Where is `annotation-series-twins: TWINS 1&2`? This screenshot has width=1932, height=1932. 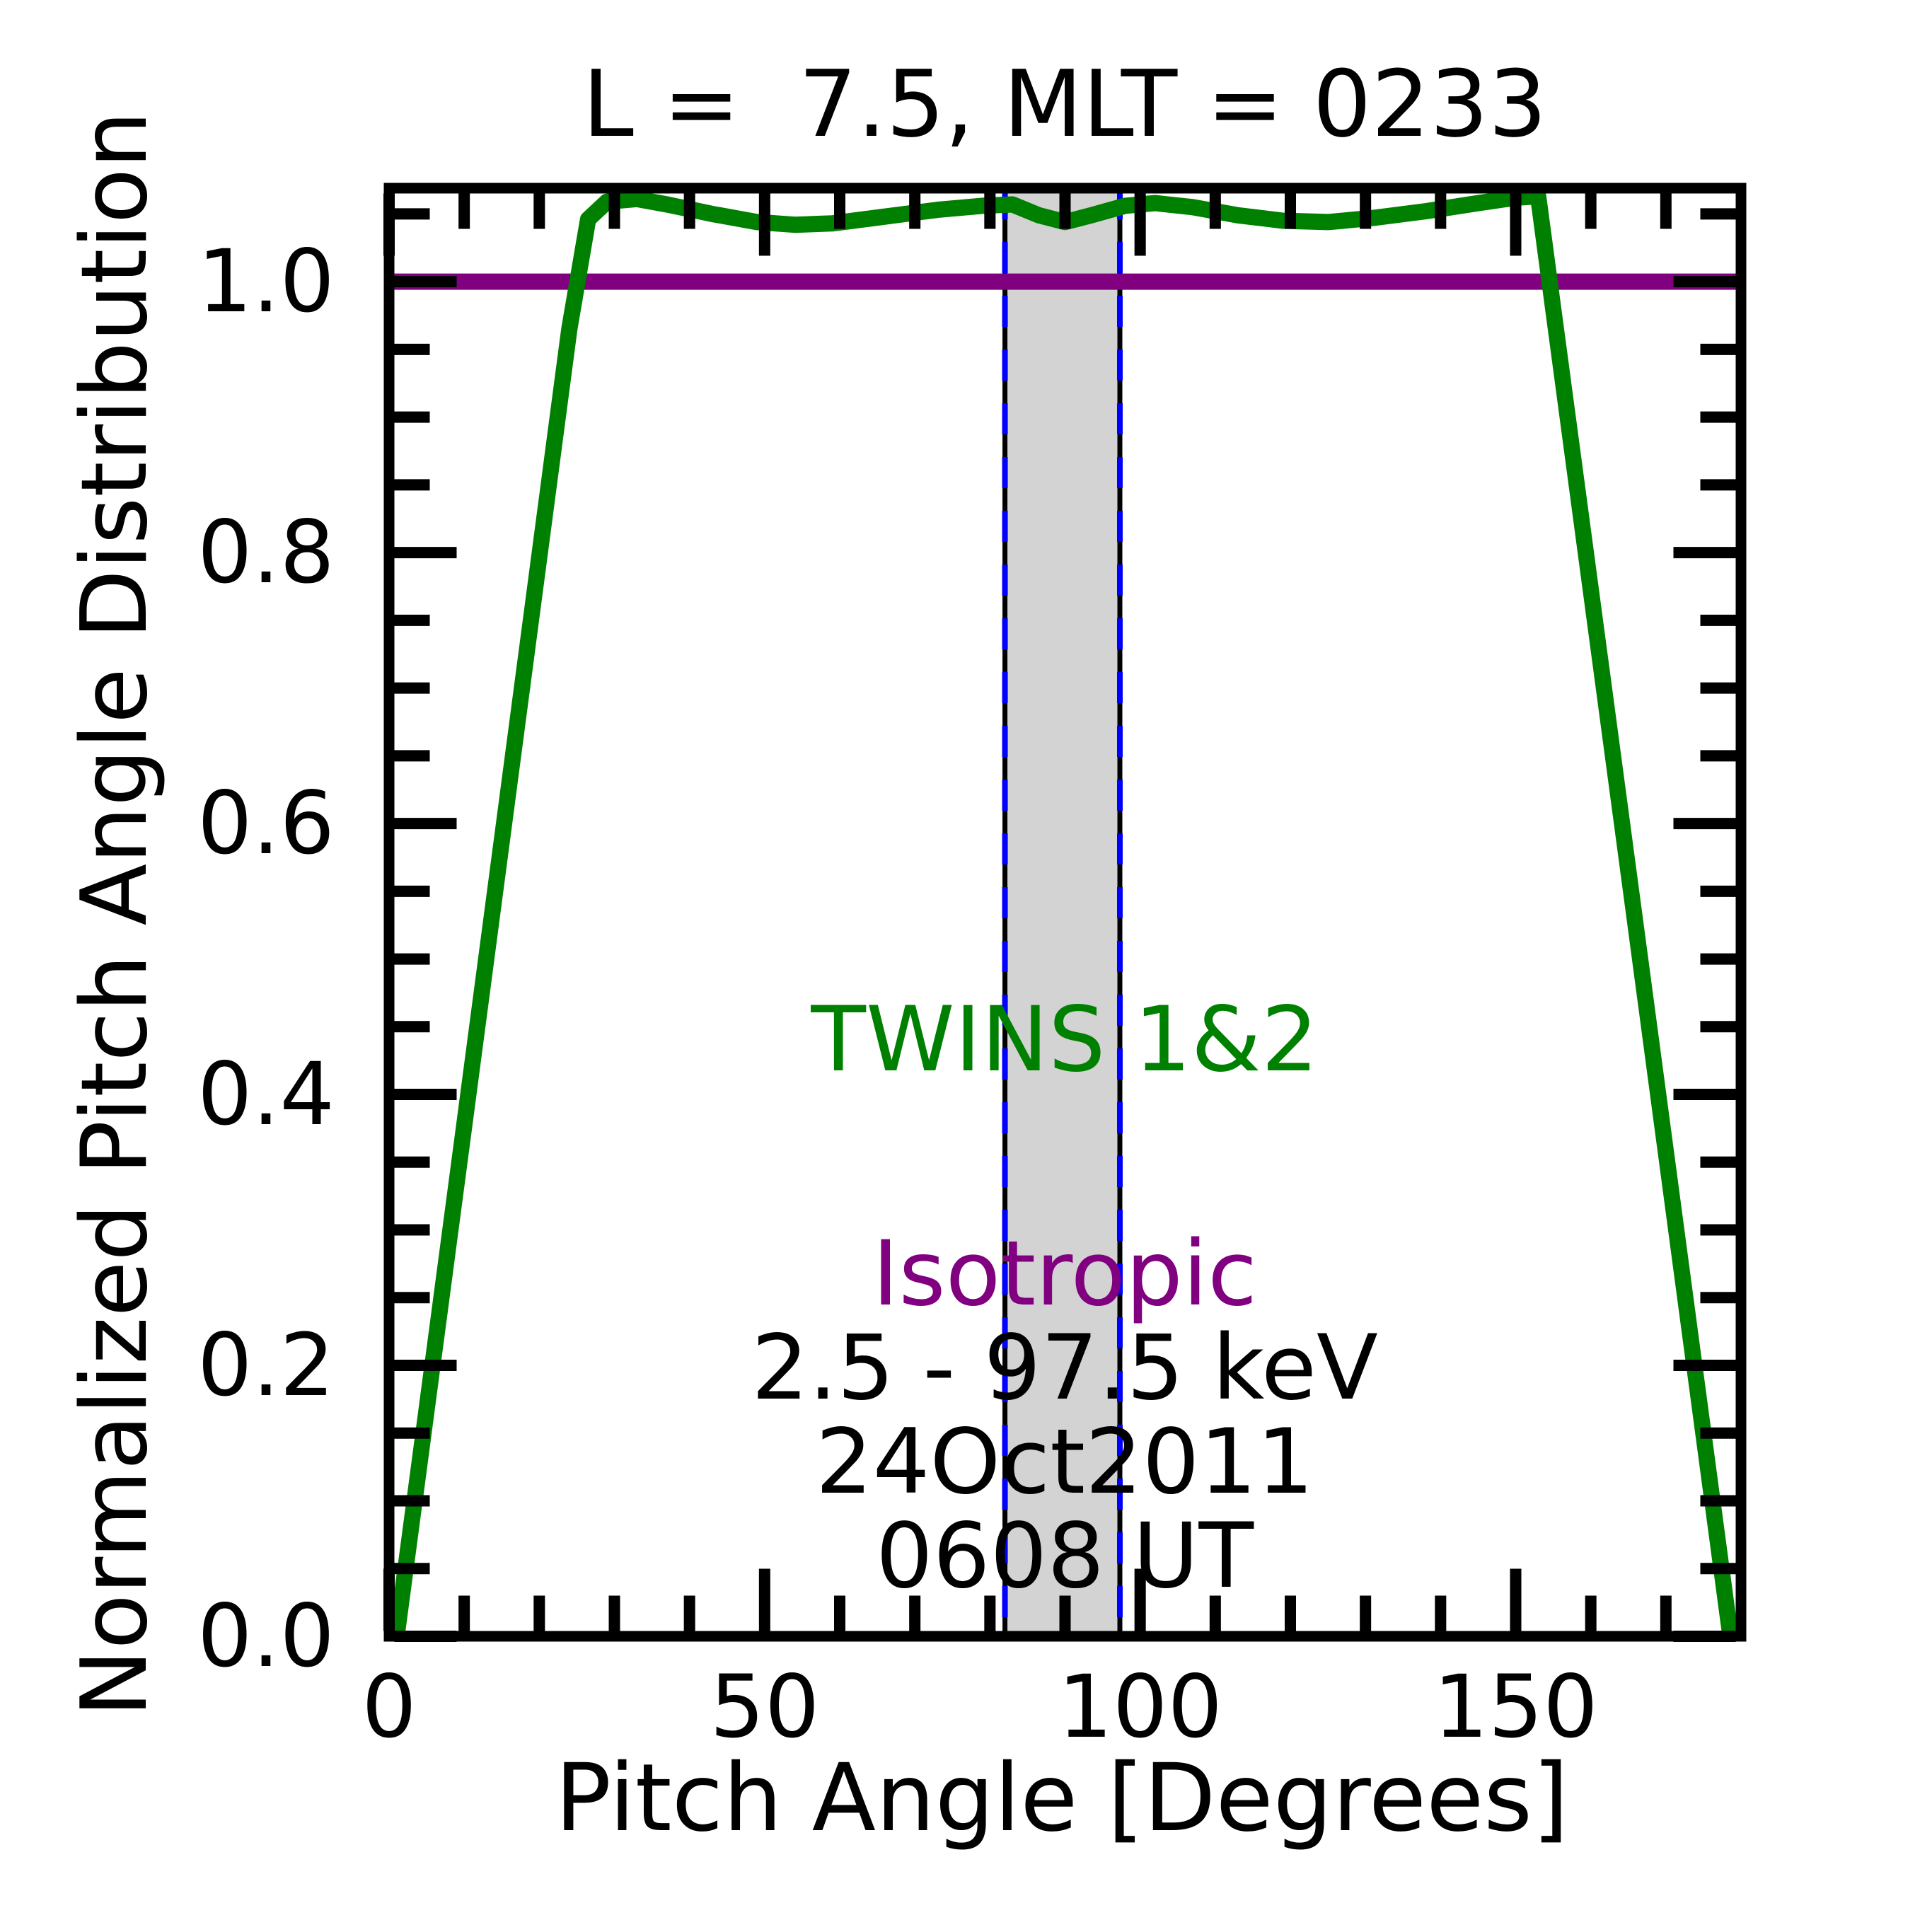 annotation-series-twins: TWINS 1&2 is located at coordinates (1065, 1039).